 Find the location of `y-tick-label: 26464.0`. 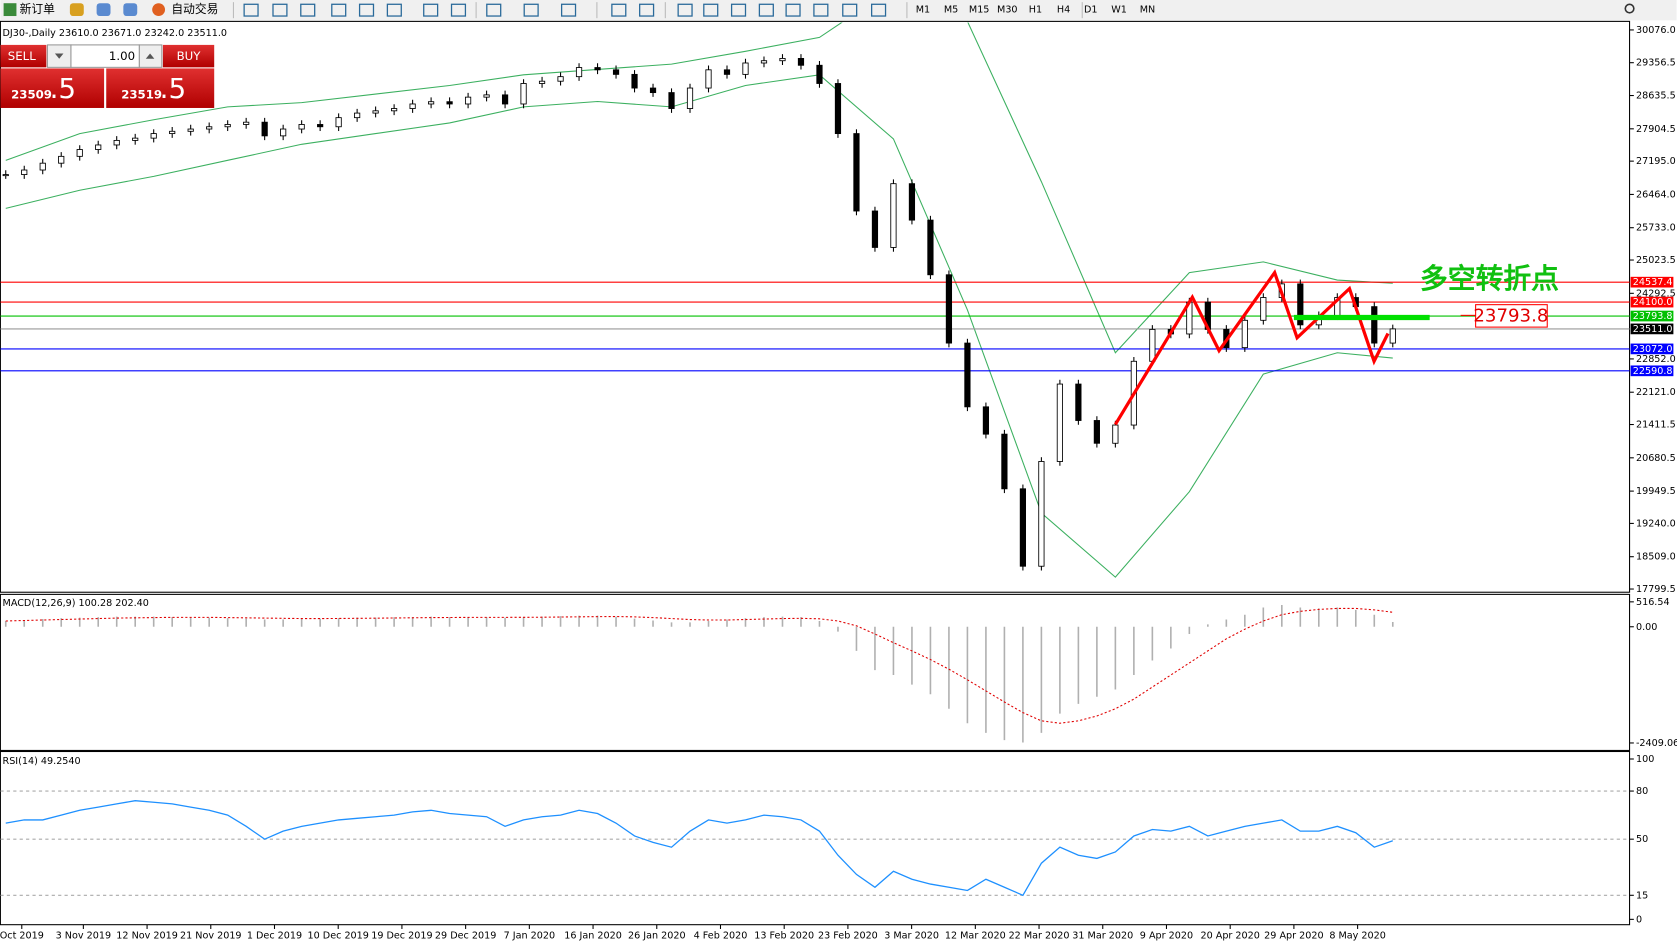

y-tick-label: 26464.0 is located at coordinates (1656, 194).